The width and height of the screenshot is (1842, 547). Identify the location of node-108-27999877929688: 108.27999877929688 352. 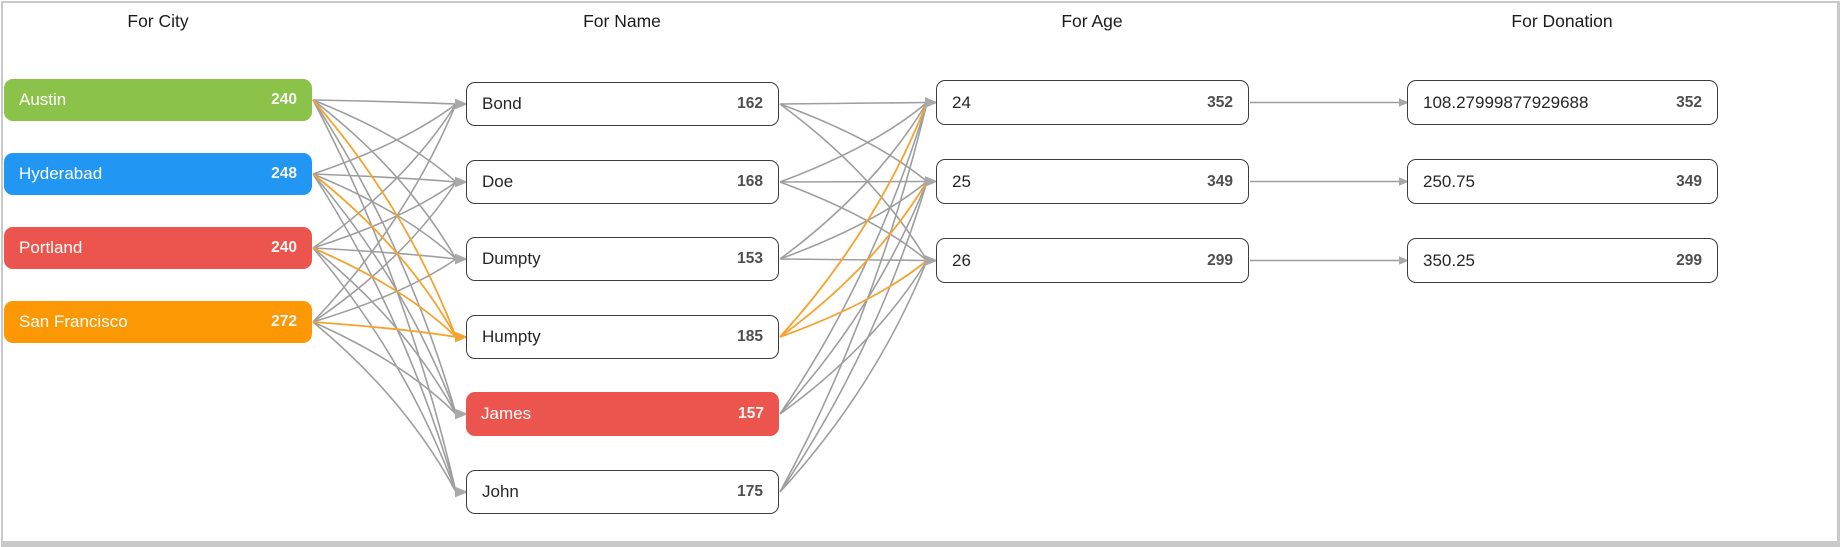
(1562, 102).